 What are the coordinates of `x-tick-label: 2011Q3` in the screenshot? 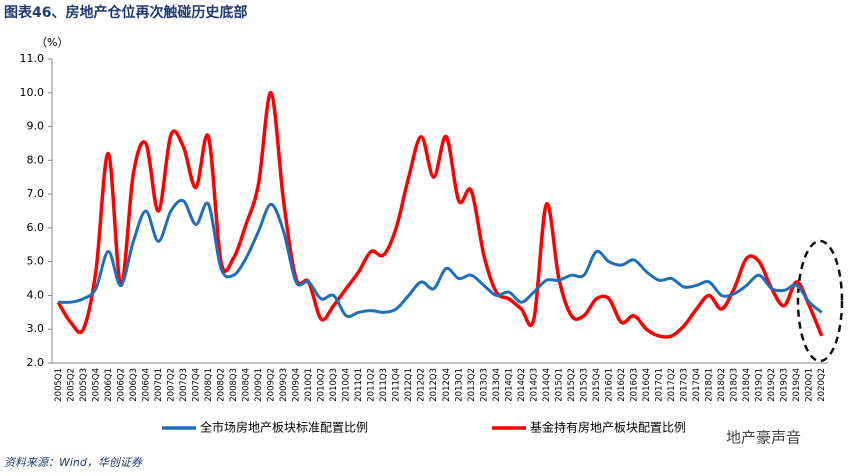 It's located at (384, 385).